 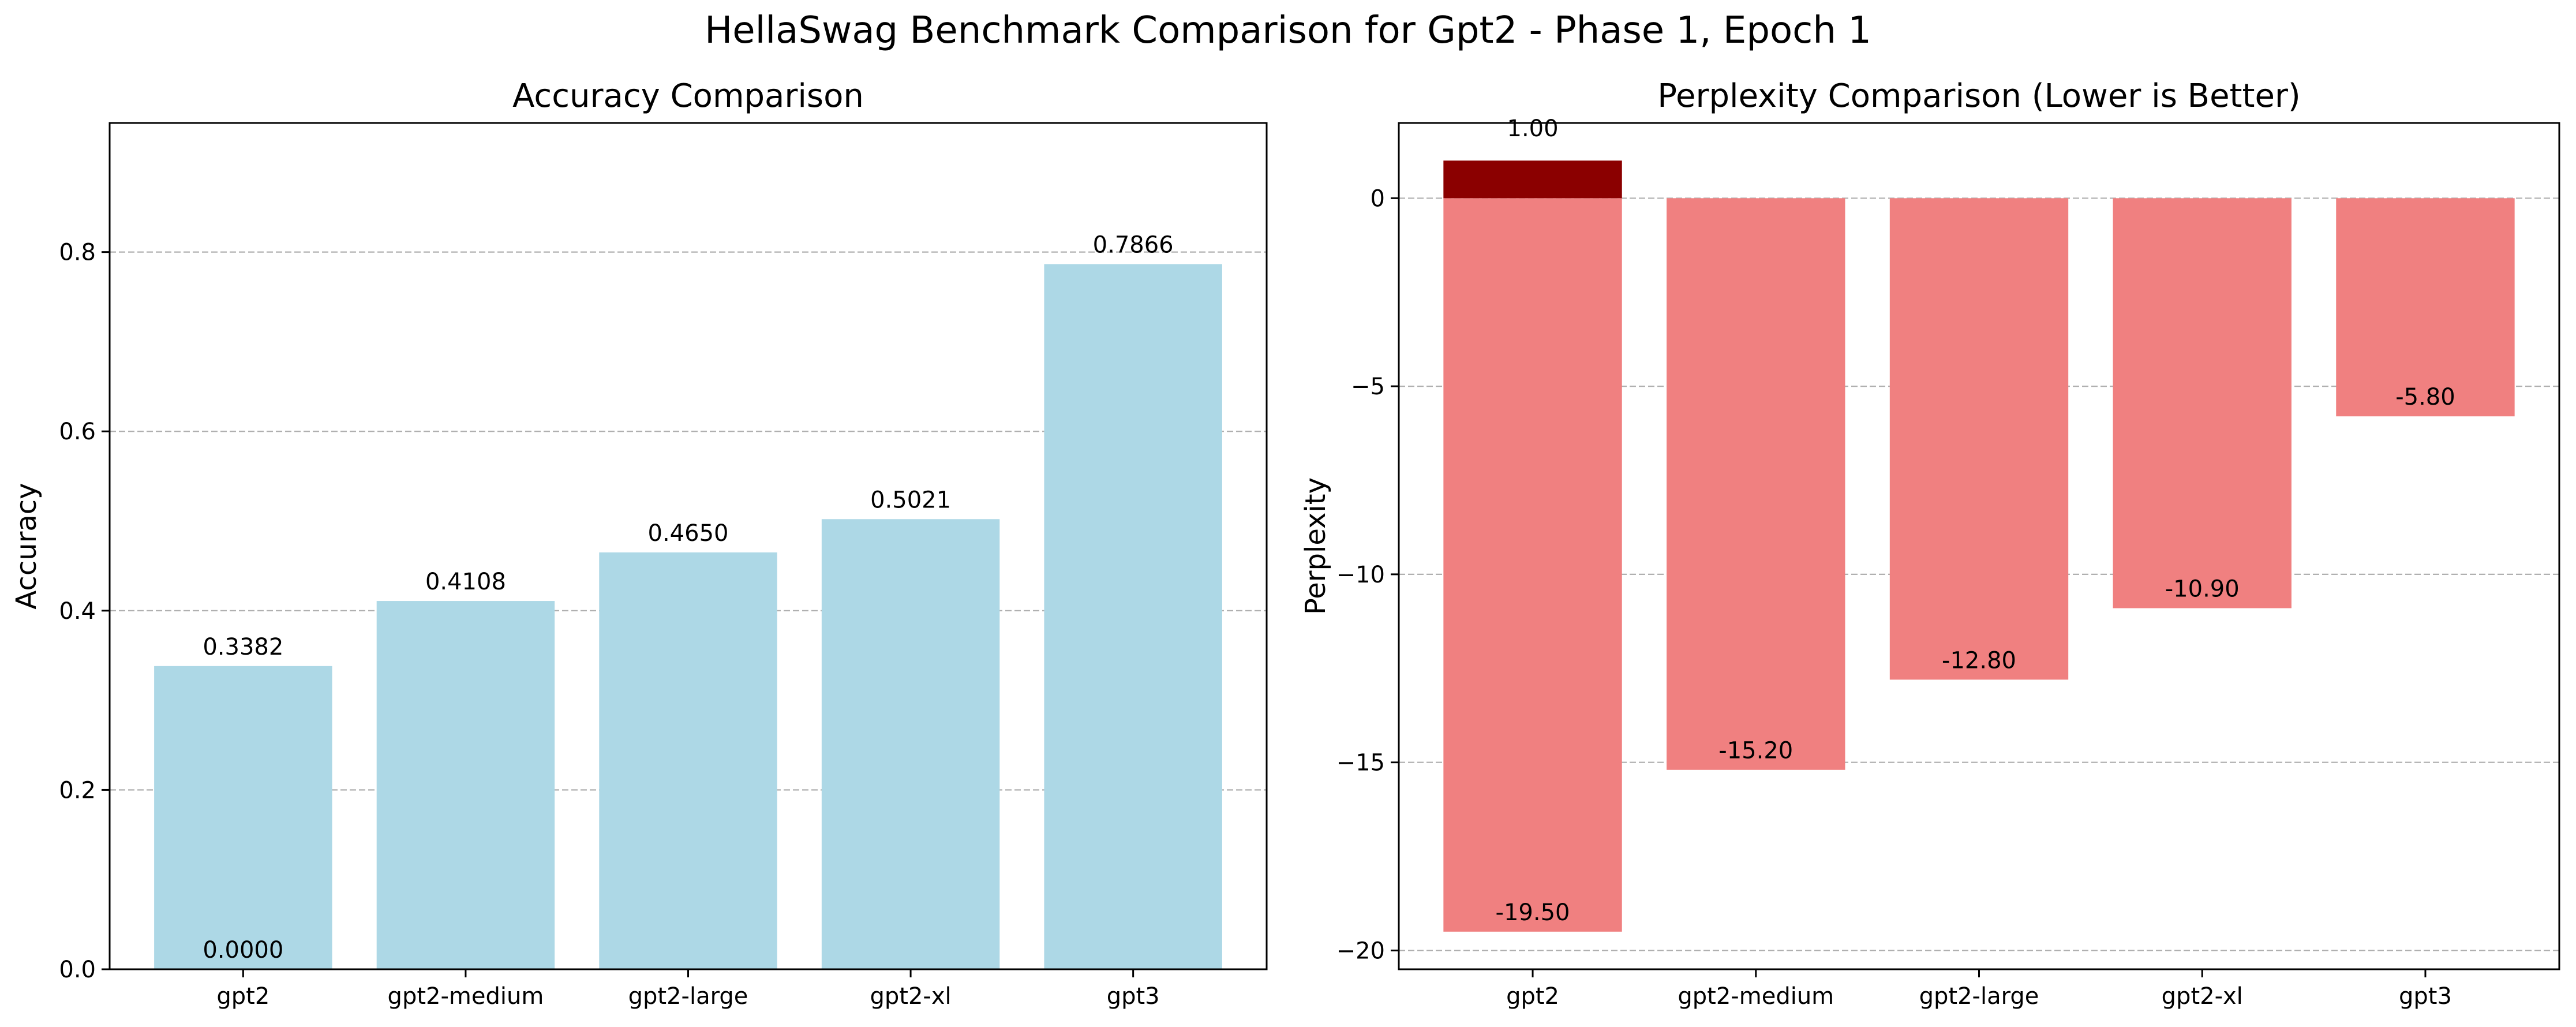 What do you see at coordinates (1360, 763) in the screenshot?
I see `perplexity-y-tick-label: −15` at bounding box center [1360, 763].